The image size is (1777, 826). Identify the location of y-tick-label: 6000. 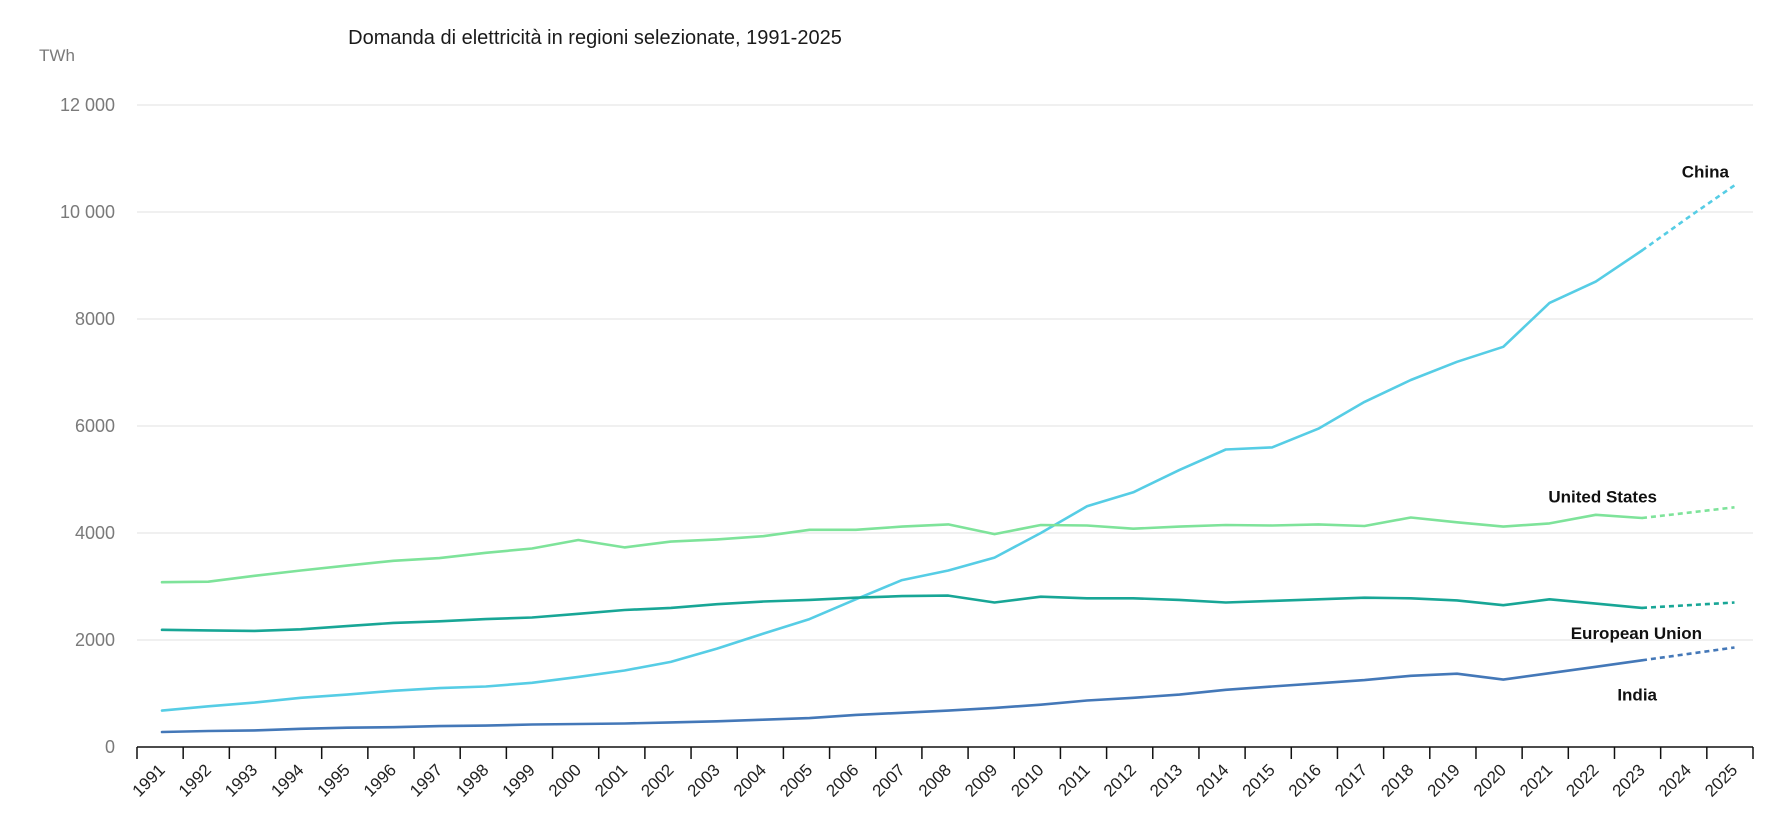
(95, 426).